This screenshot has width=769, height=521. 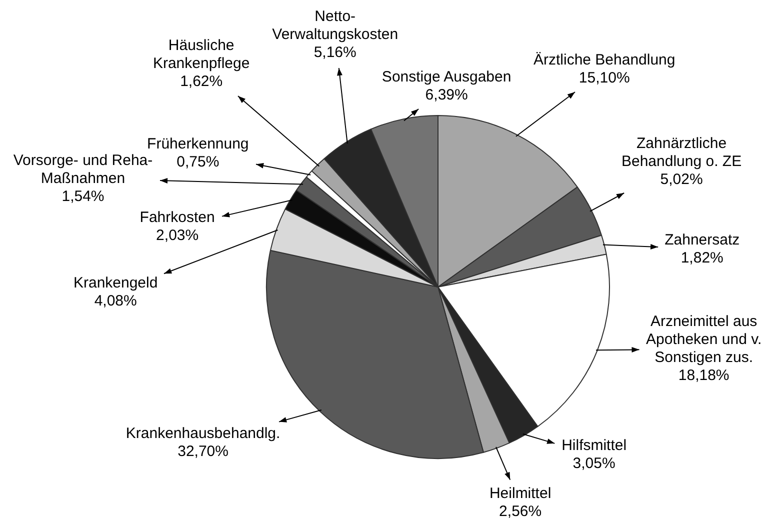 I want to click on data-label: 5,02%, so click(x=681, y=179).